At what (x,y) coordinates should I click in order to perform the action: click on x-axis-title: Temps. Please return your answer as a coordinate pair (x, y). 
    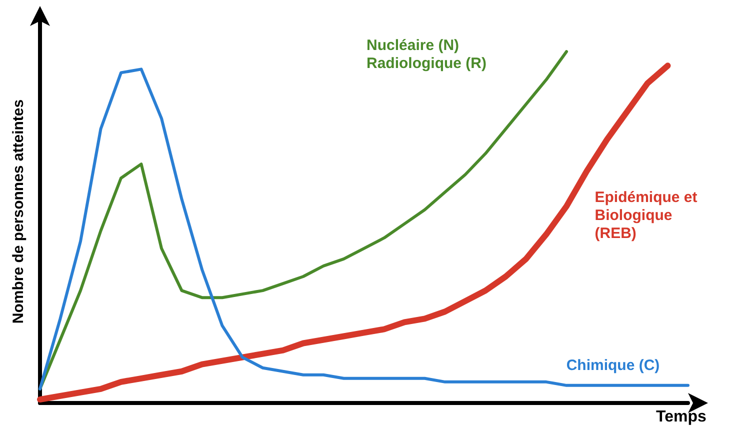
    Looking at the image, I should click on (681, 417).